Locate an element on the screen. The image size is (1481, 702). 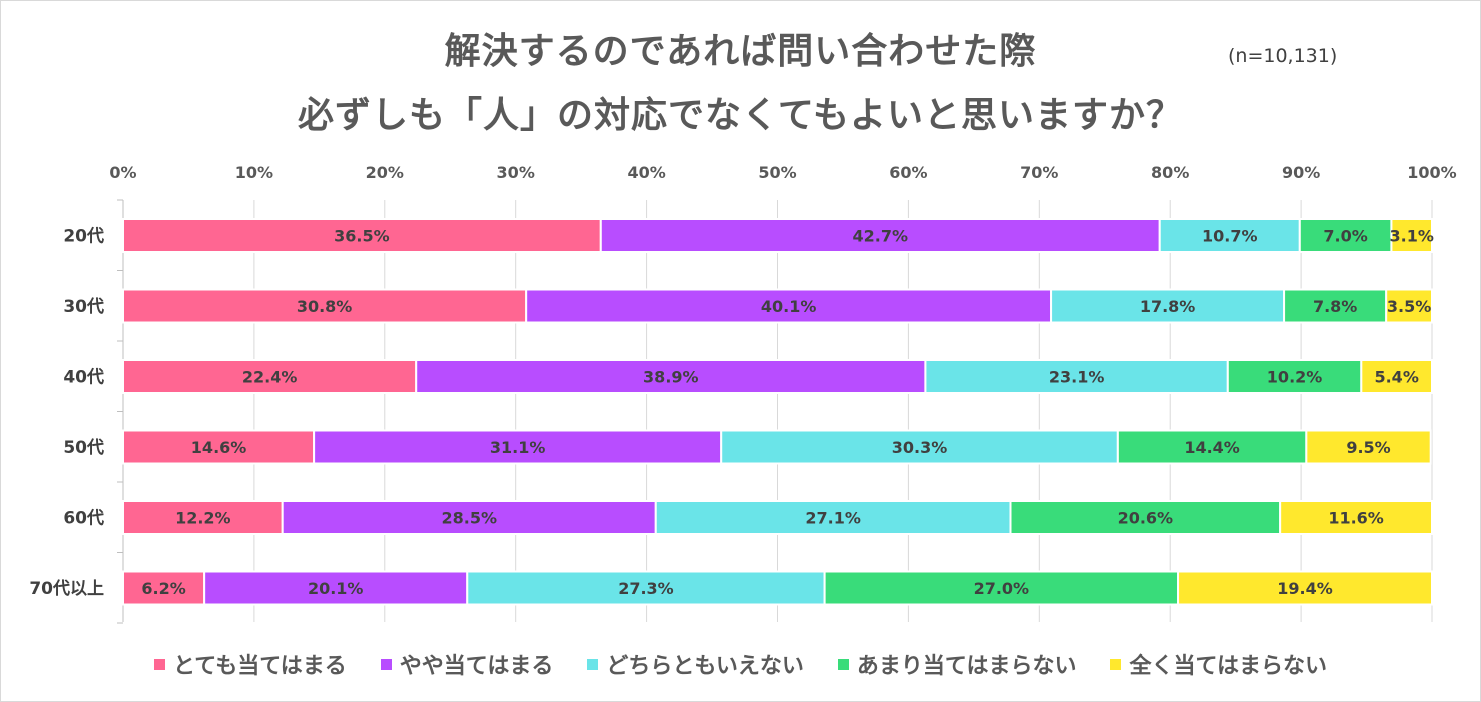
bar-value-label: 27.1% is located at coordinates (833, 518).